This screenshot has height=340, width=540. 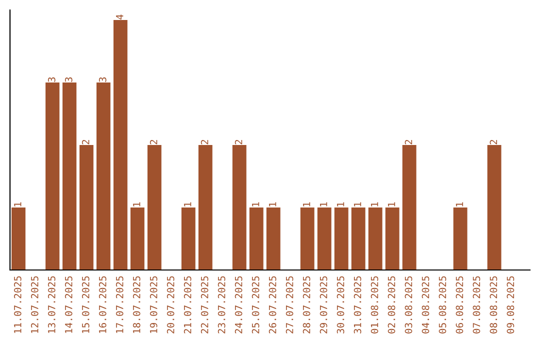 I want to click on x-tick-label: 07.08.2025, so click(x=476, y=305).